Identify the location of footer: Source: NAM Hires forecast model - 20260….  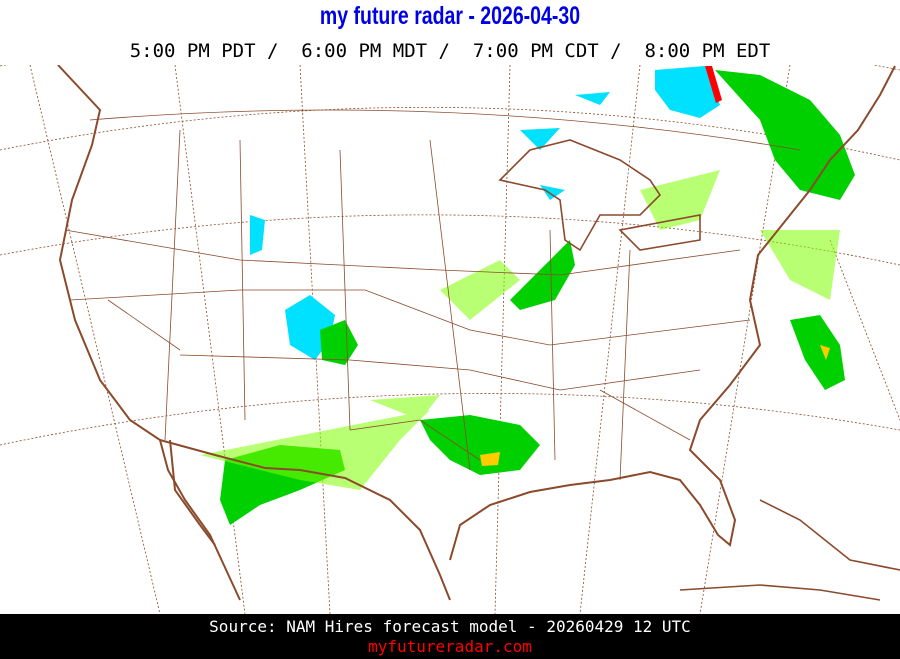
(450, 636).